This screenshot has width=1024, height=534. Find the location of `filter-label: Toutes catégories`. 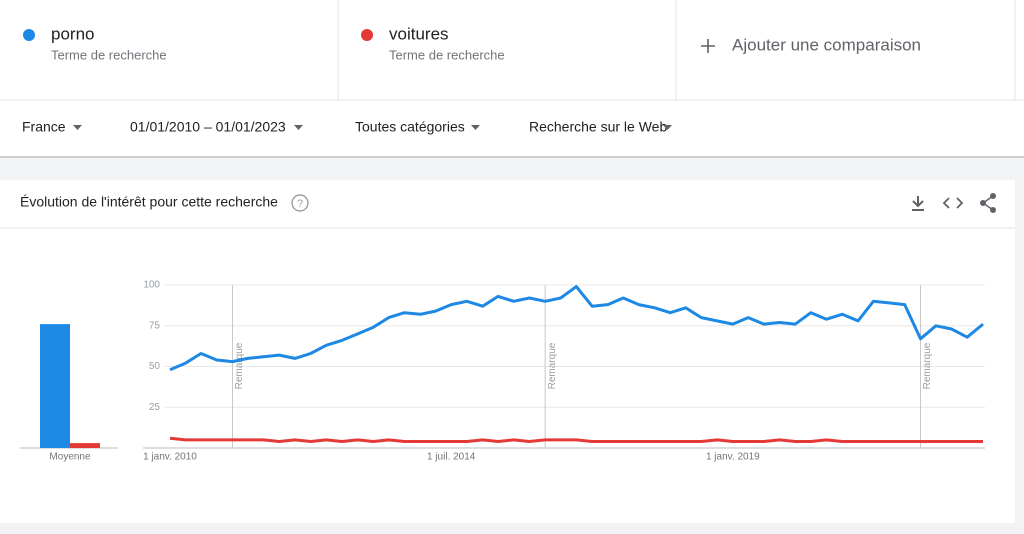

filter-label: Toutes catégories is located at coordinates (410, 127).